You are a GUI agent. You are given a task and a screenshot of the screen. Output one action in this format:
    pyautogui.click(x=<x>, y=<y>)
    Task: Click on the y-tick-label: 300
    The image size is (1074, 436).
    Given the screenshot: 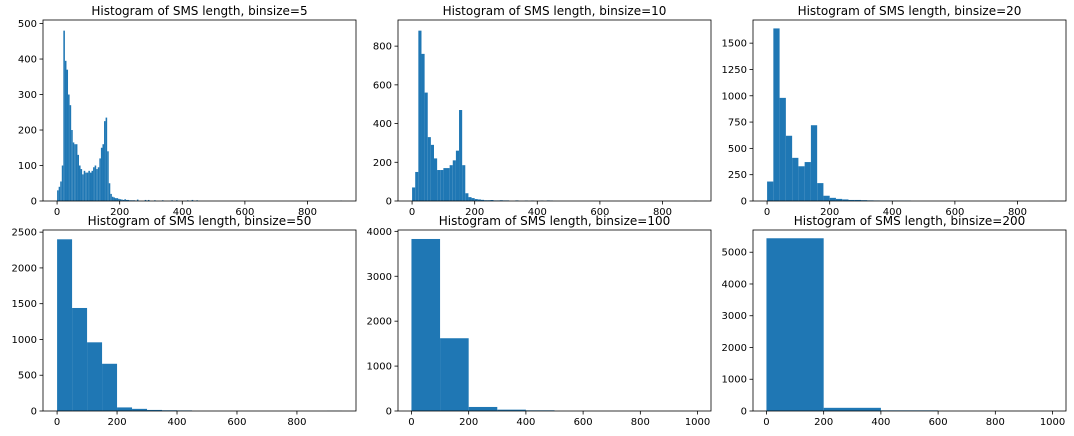 What is the action you would take?
    pyautogui.click(x=27, y=95)
    